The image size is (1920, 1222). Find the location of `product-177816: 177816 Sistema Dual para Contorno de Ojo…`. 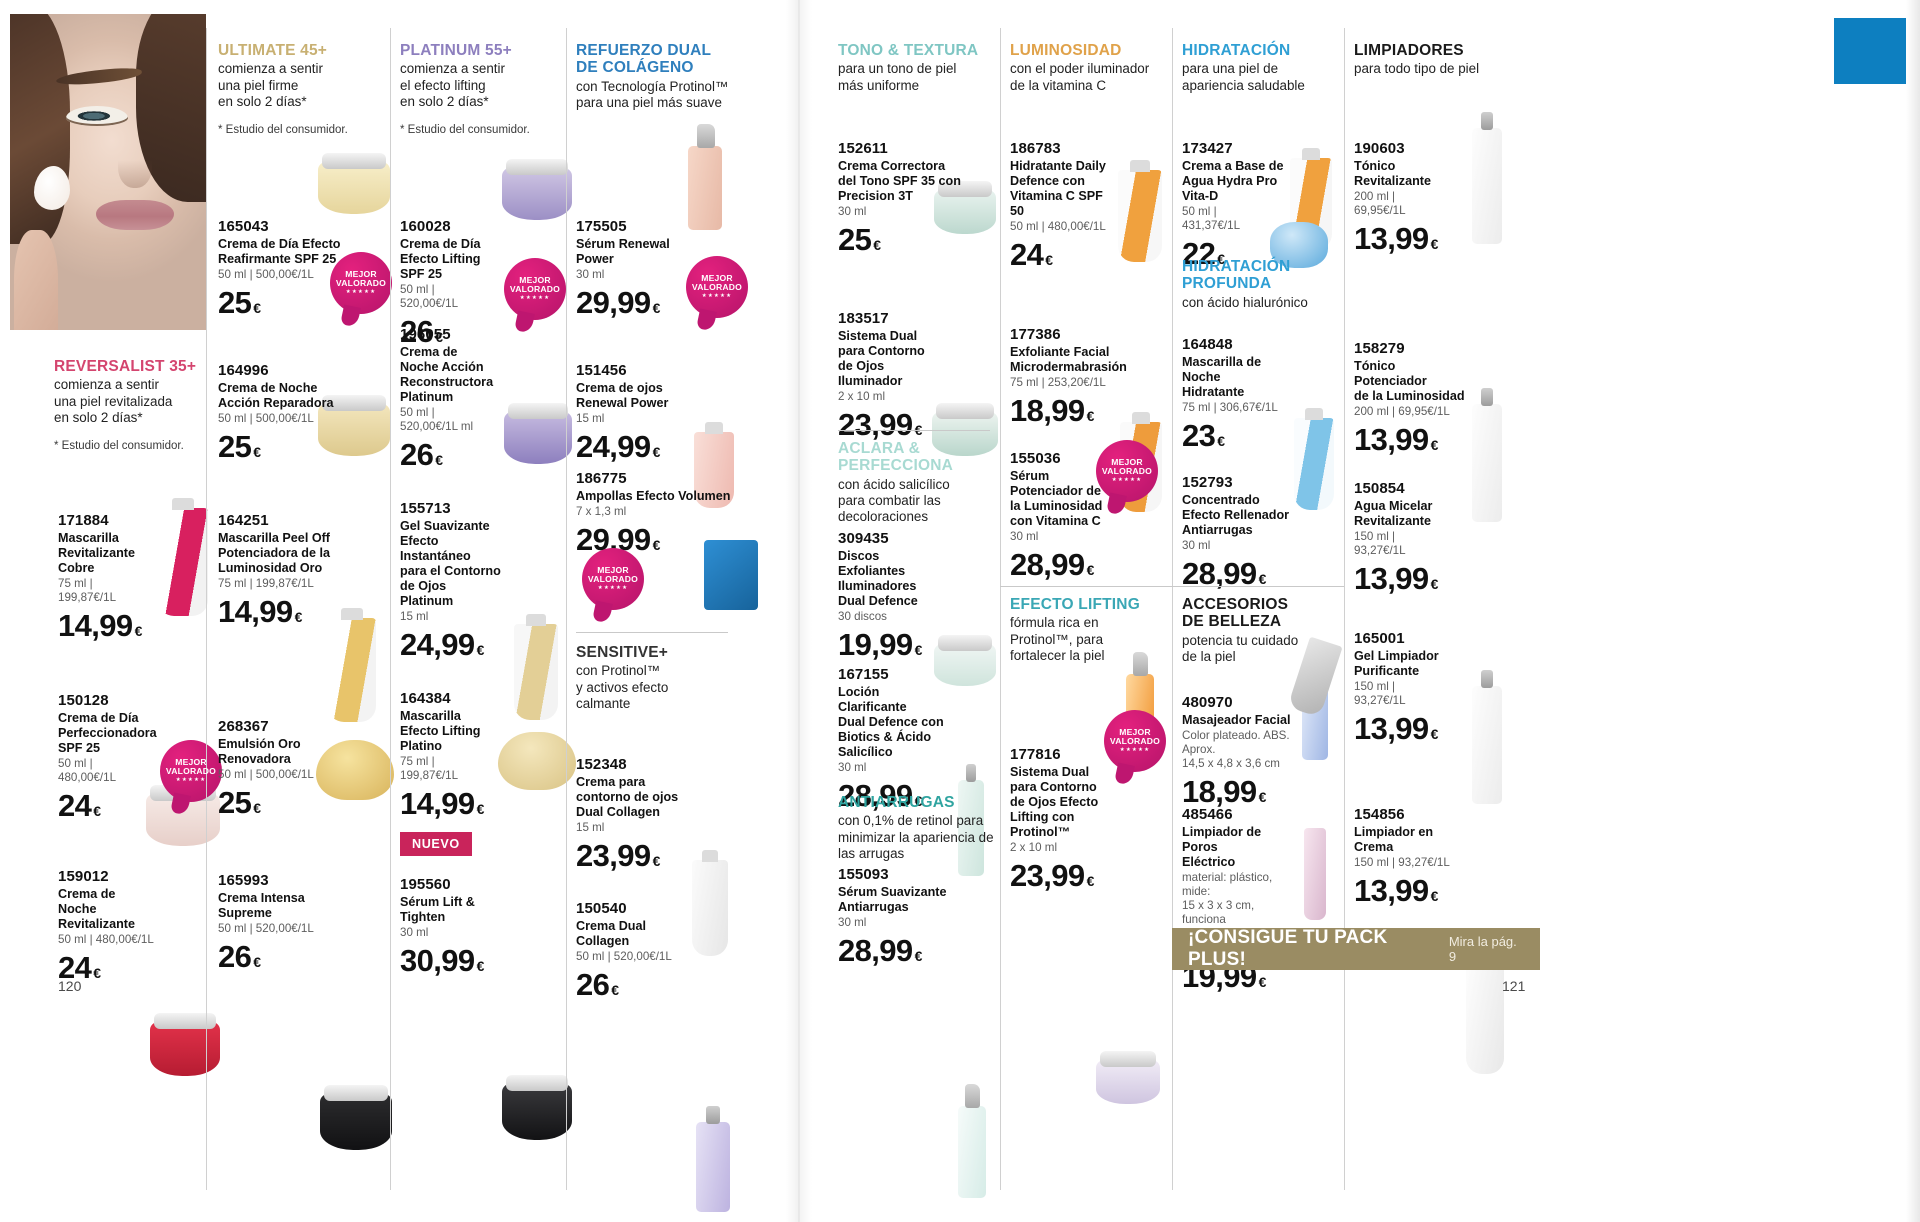

product-177816: 177816 Sistema Dual para Contorno de Ojo… is located at coordinates (1058, 818).